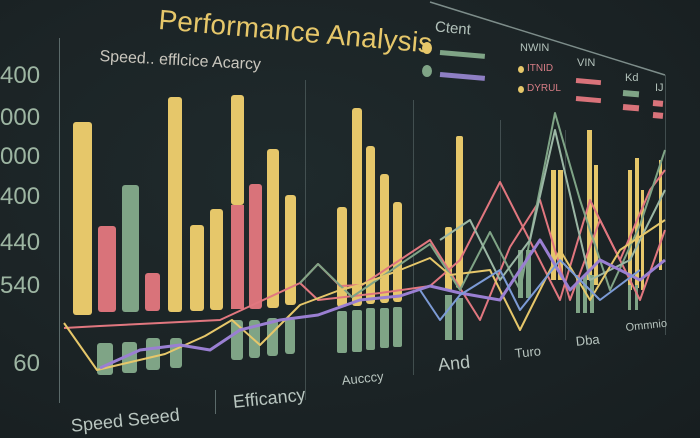 Image resolution: width=700 pixels, height=438 pixels. What do you see at coordinates (631, 94) in the screenshot?
I see `legend-swatch-green` at bounding box center [631, 94].